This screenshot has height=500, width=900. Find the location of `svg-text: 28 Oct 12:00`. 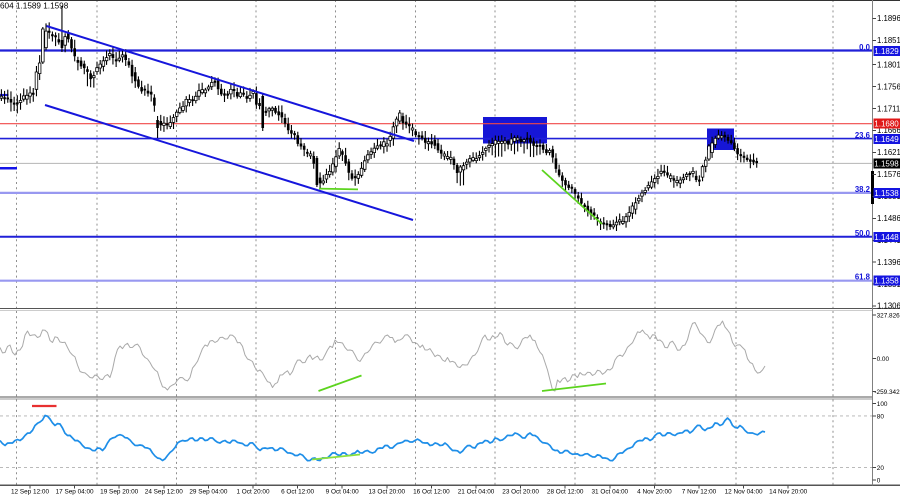

svg-text: 28 Oct 12:00 is located at coordinates (565, 492).